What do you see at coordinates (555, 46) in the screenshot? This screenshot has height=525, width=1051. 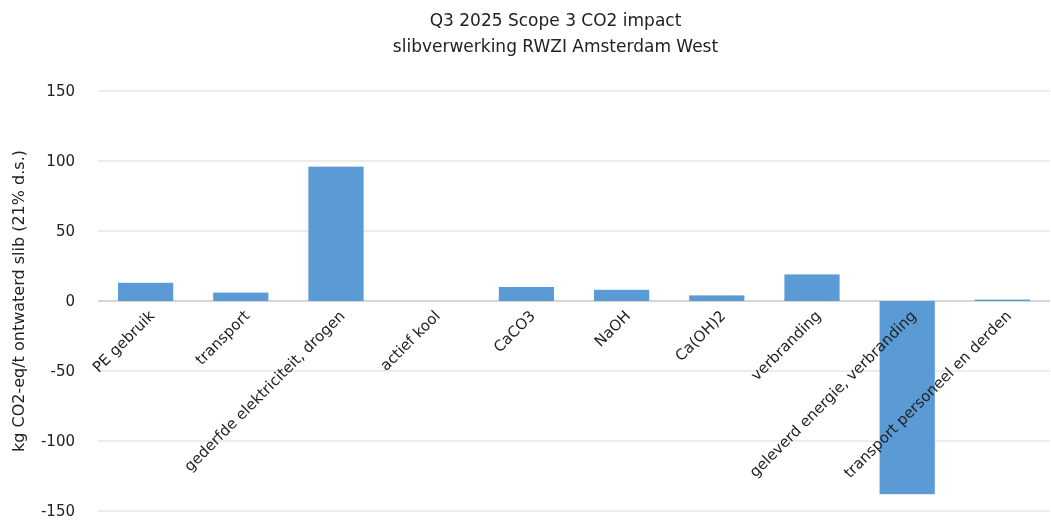 I see `chart-subtitle: slibverwerking RWZI Amsterdam West` at bounding box center [555, 46].